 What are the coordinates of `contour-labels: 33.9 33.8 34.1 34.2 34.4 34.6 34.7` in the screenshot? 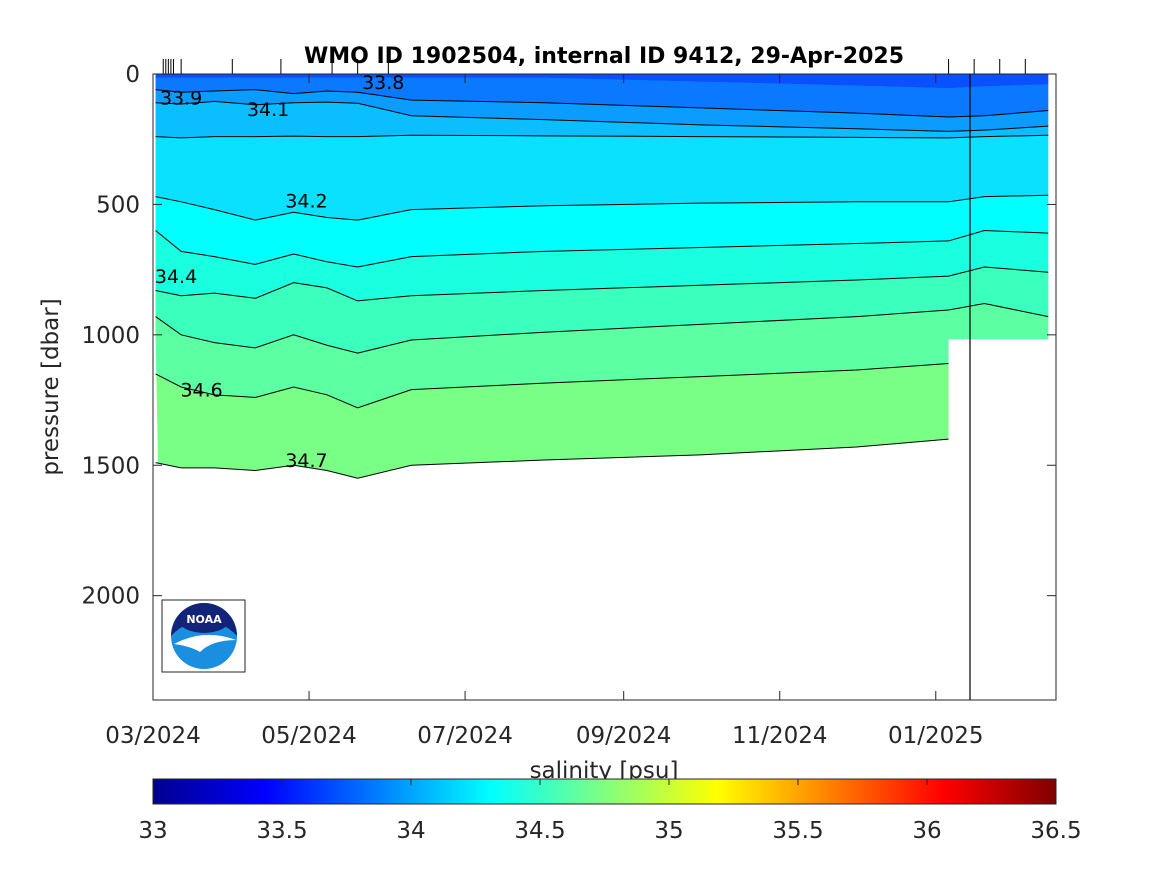 It's located at (280, 272).